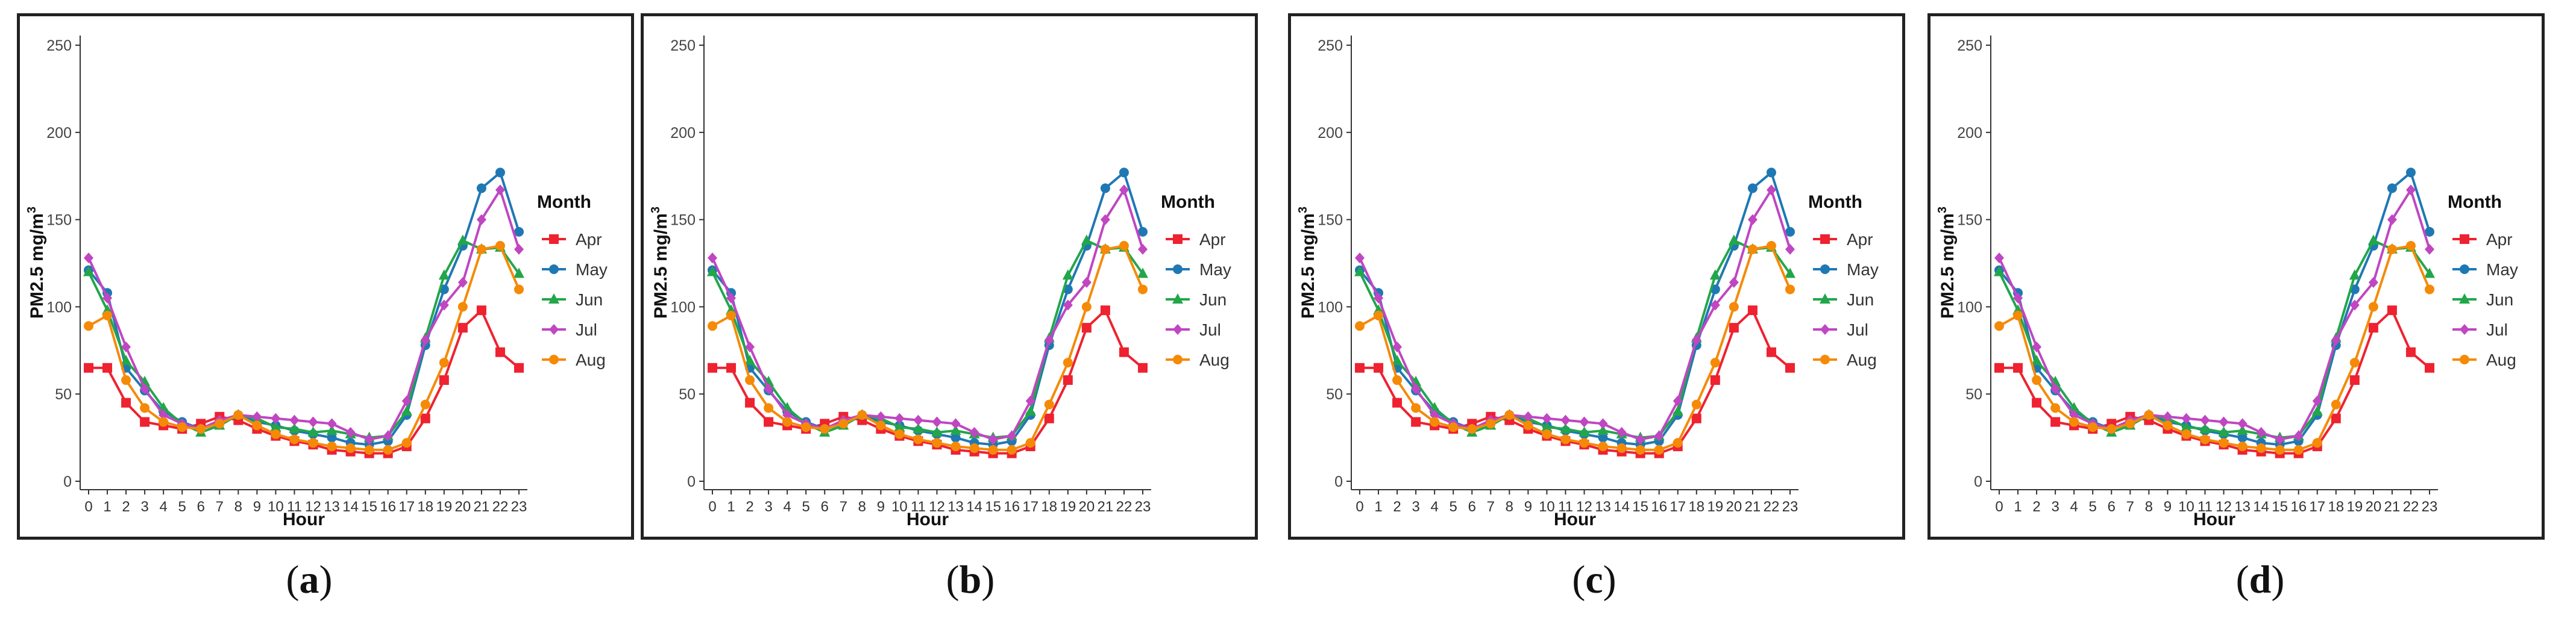  Describe the element at coordinates (1334, 395) in the screenshot. I see `y-tick-label: 50` at that location.